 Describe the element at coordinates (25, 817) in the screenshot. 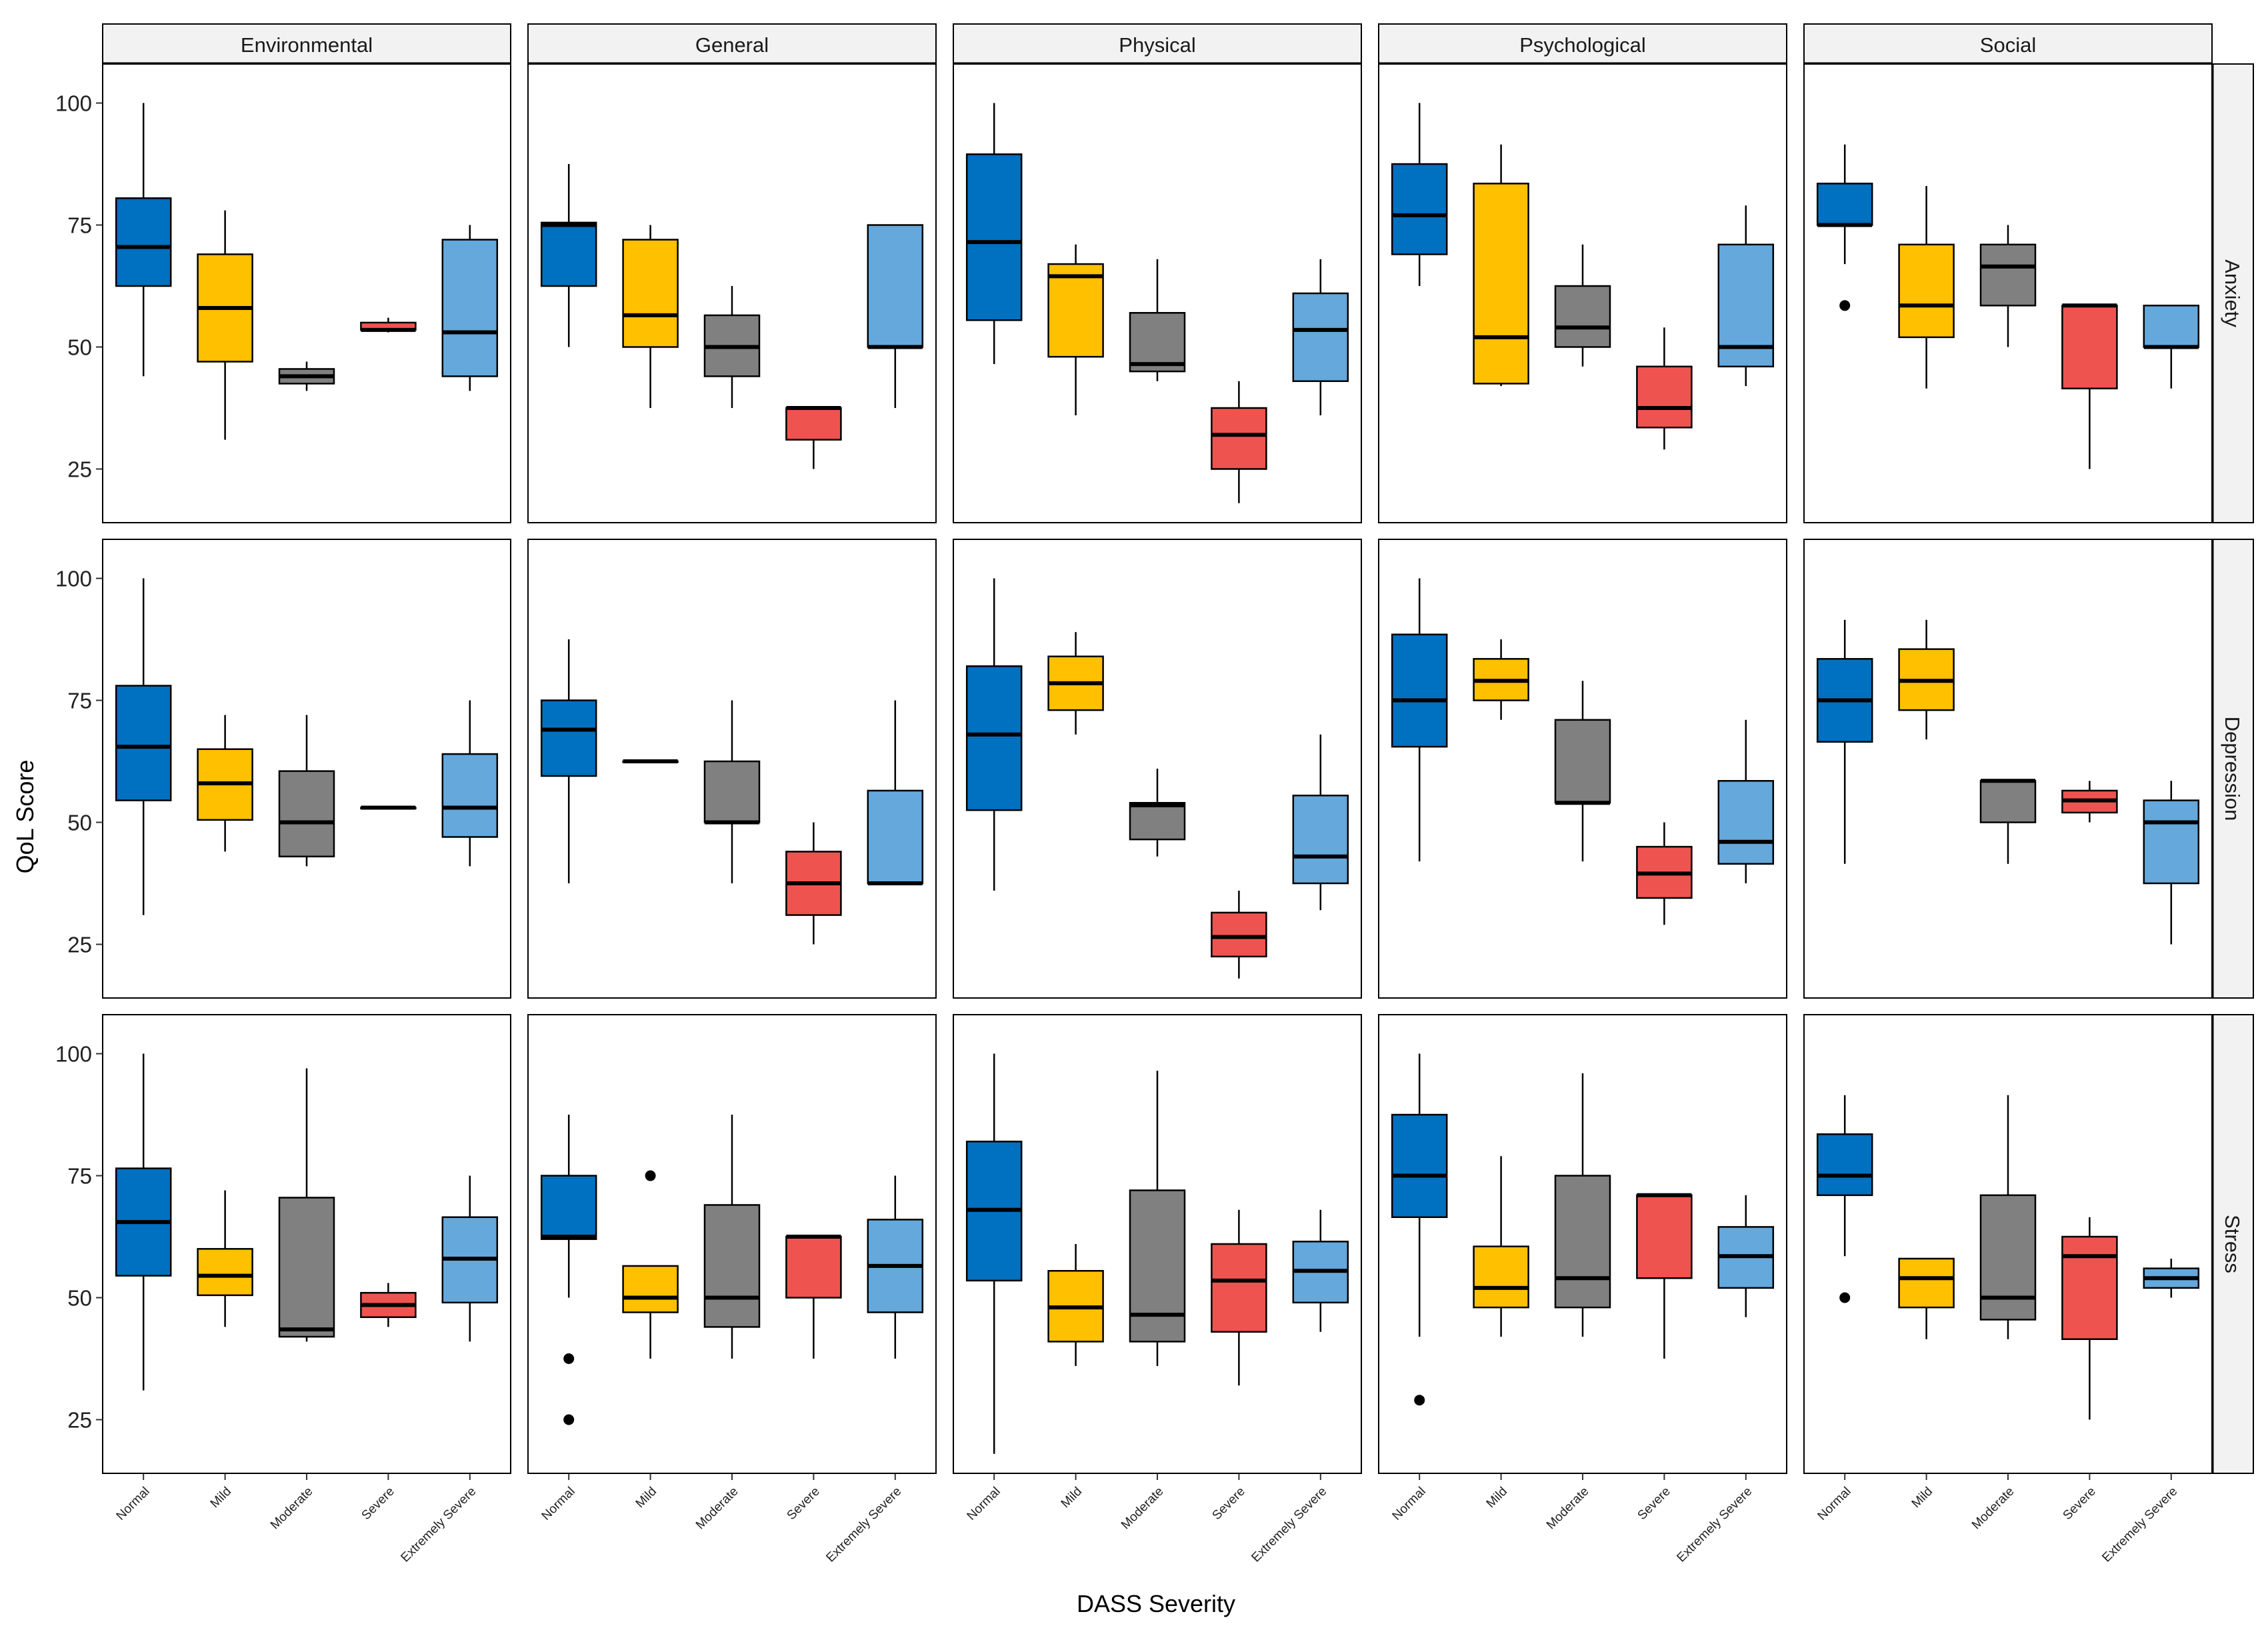

I see `y-axis-title: QoL Score` at that location.